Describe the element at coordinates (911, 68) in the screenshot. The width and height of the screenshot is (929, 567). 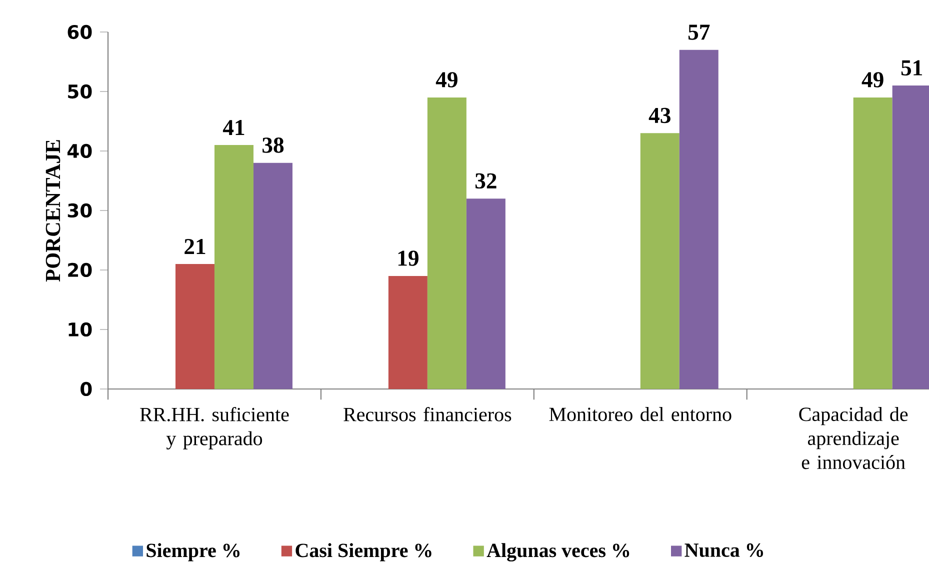
I see `data-label: 51` at that location.